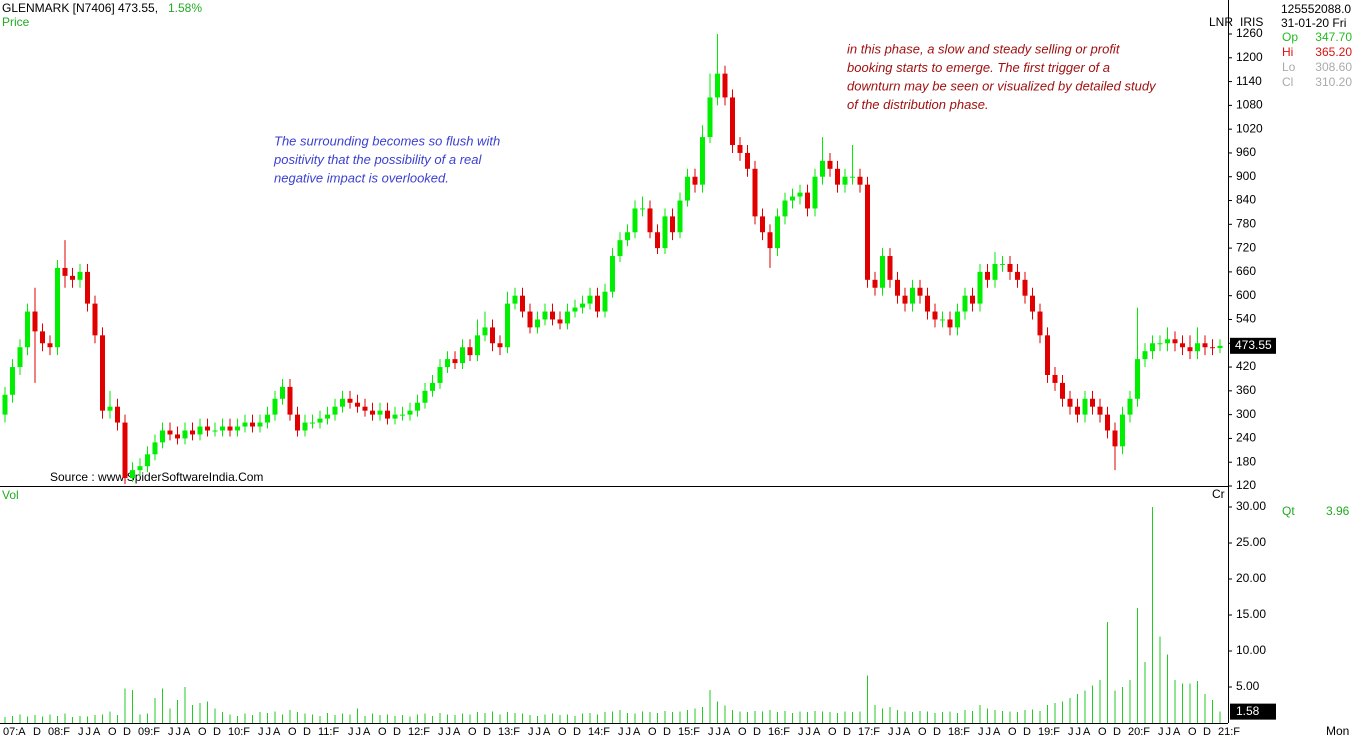 The height and width of the screenshot is (740, 1352). I want to click on y-tick-label: 120, so click(1246, 485).